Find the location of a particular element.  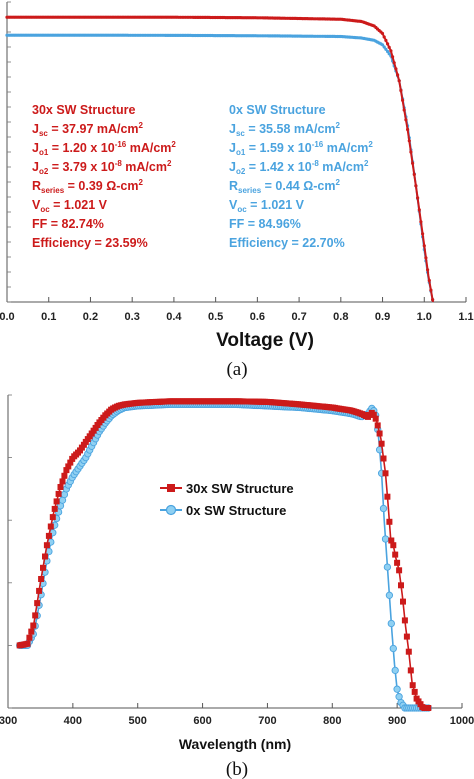

x-tick-label-b: 1000 is located at coordinates (462, 721).